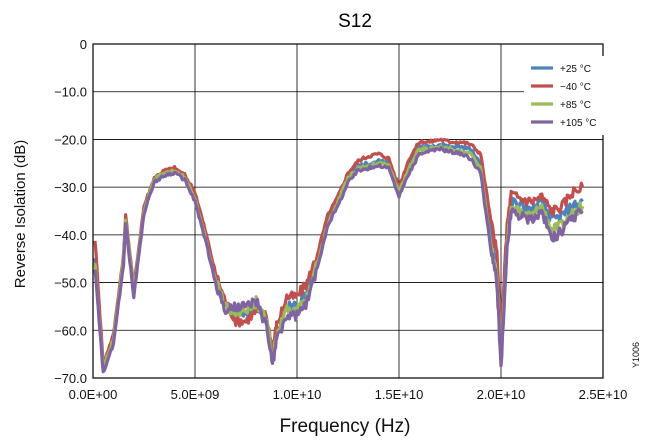 This screenshot has height=441, width=659. Describe the element at coordinates (575, 105) in the screenshot. I see `legend-entry: +85 °C` at that location.